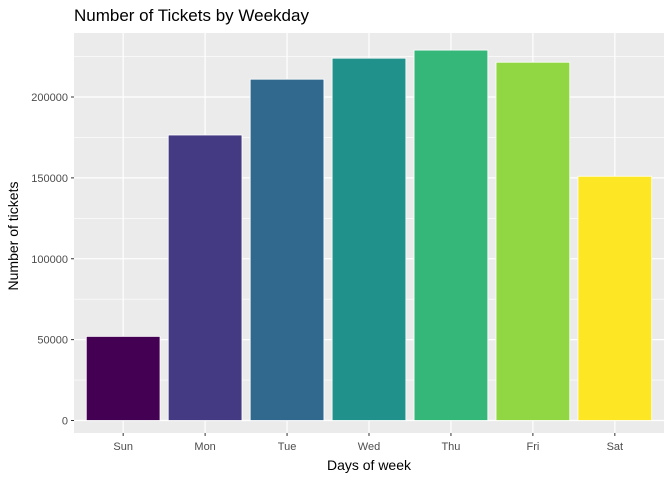 This screenshot has height=480, width=672. What do you see at coordinates (123, 447) in the screenshot?
I see `x-tick-label-sun: Sun` at bounding box center [123, 447].